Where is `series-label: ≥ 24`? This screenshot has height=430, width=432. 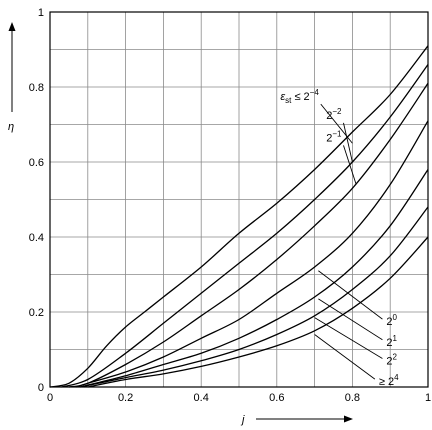
series-label: ≥ 24 is located at coordinates (389, 380).